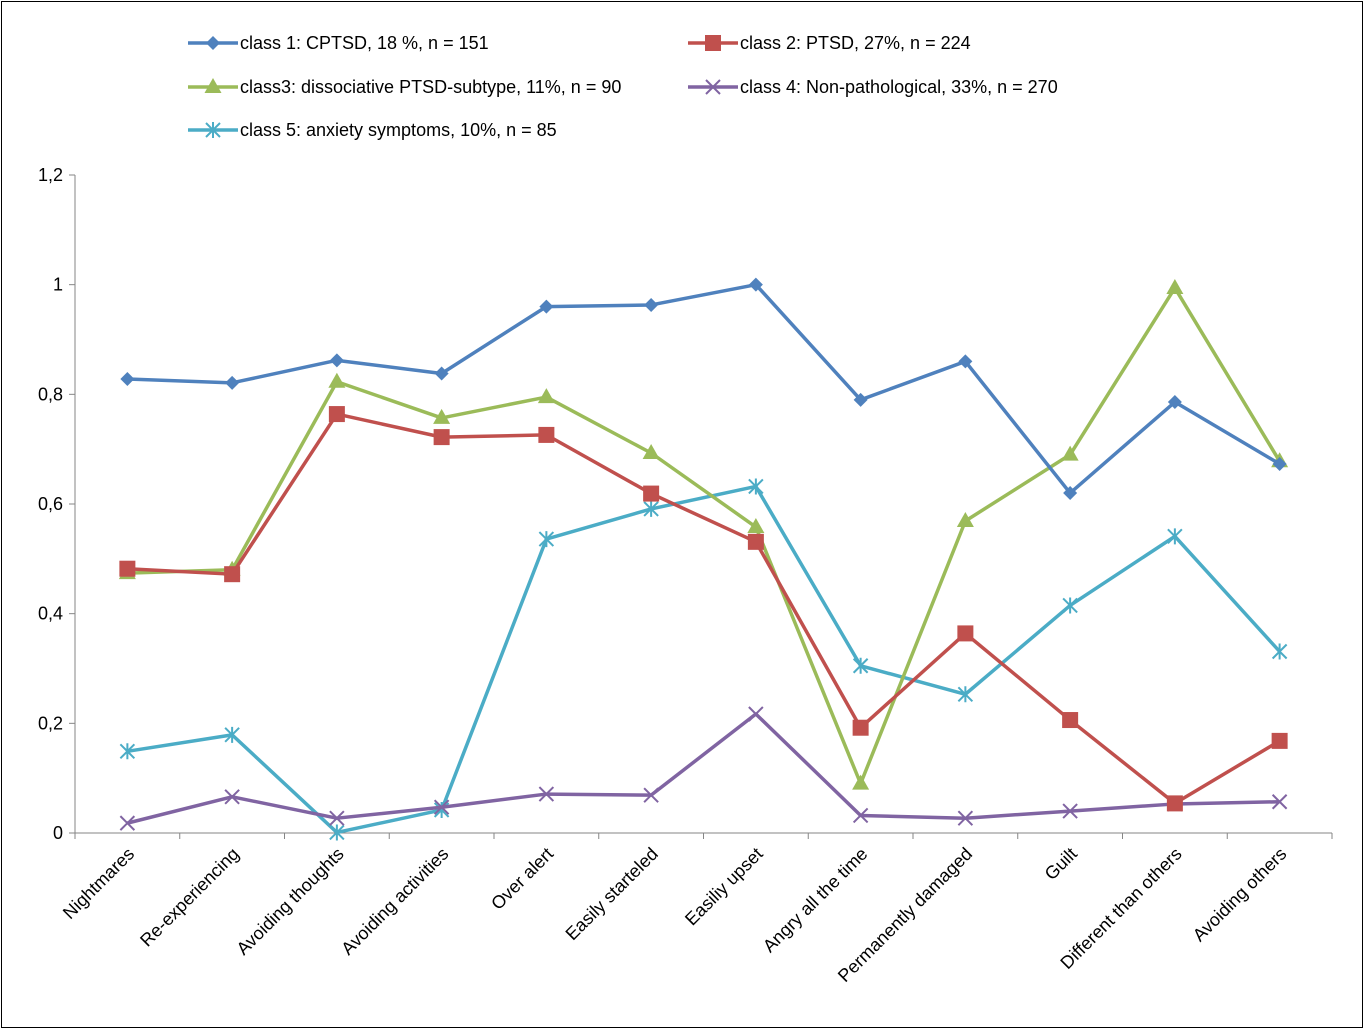 This screenshot has height=1031, width=1366. What do you see at coordinates (522, 879) in the screenshot?
I see `x-tick-label: Over alert` at bounding box center [522, 879].